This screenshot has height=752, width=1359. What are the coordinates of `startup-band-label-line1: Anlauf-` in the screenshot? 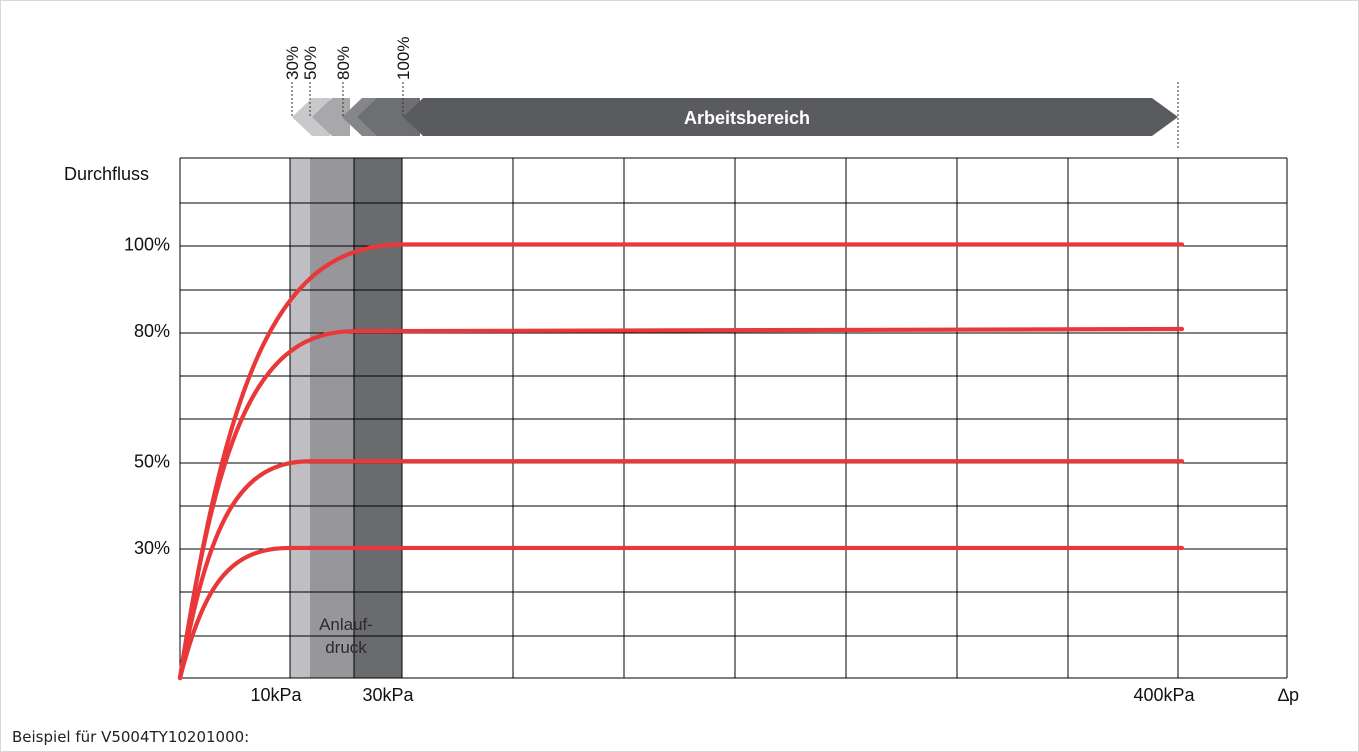 It's located at (346, 624).